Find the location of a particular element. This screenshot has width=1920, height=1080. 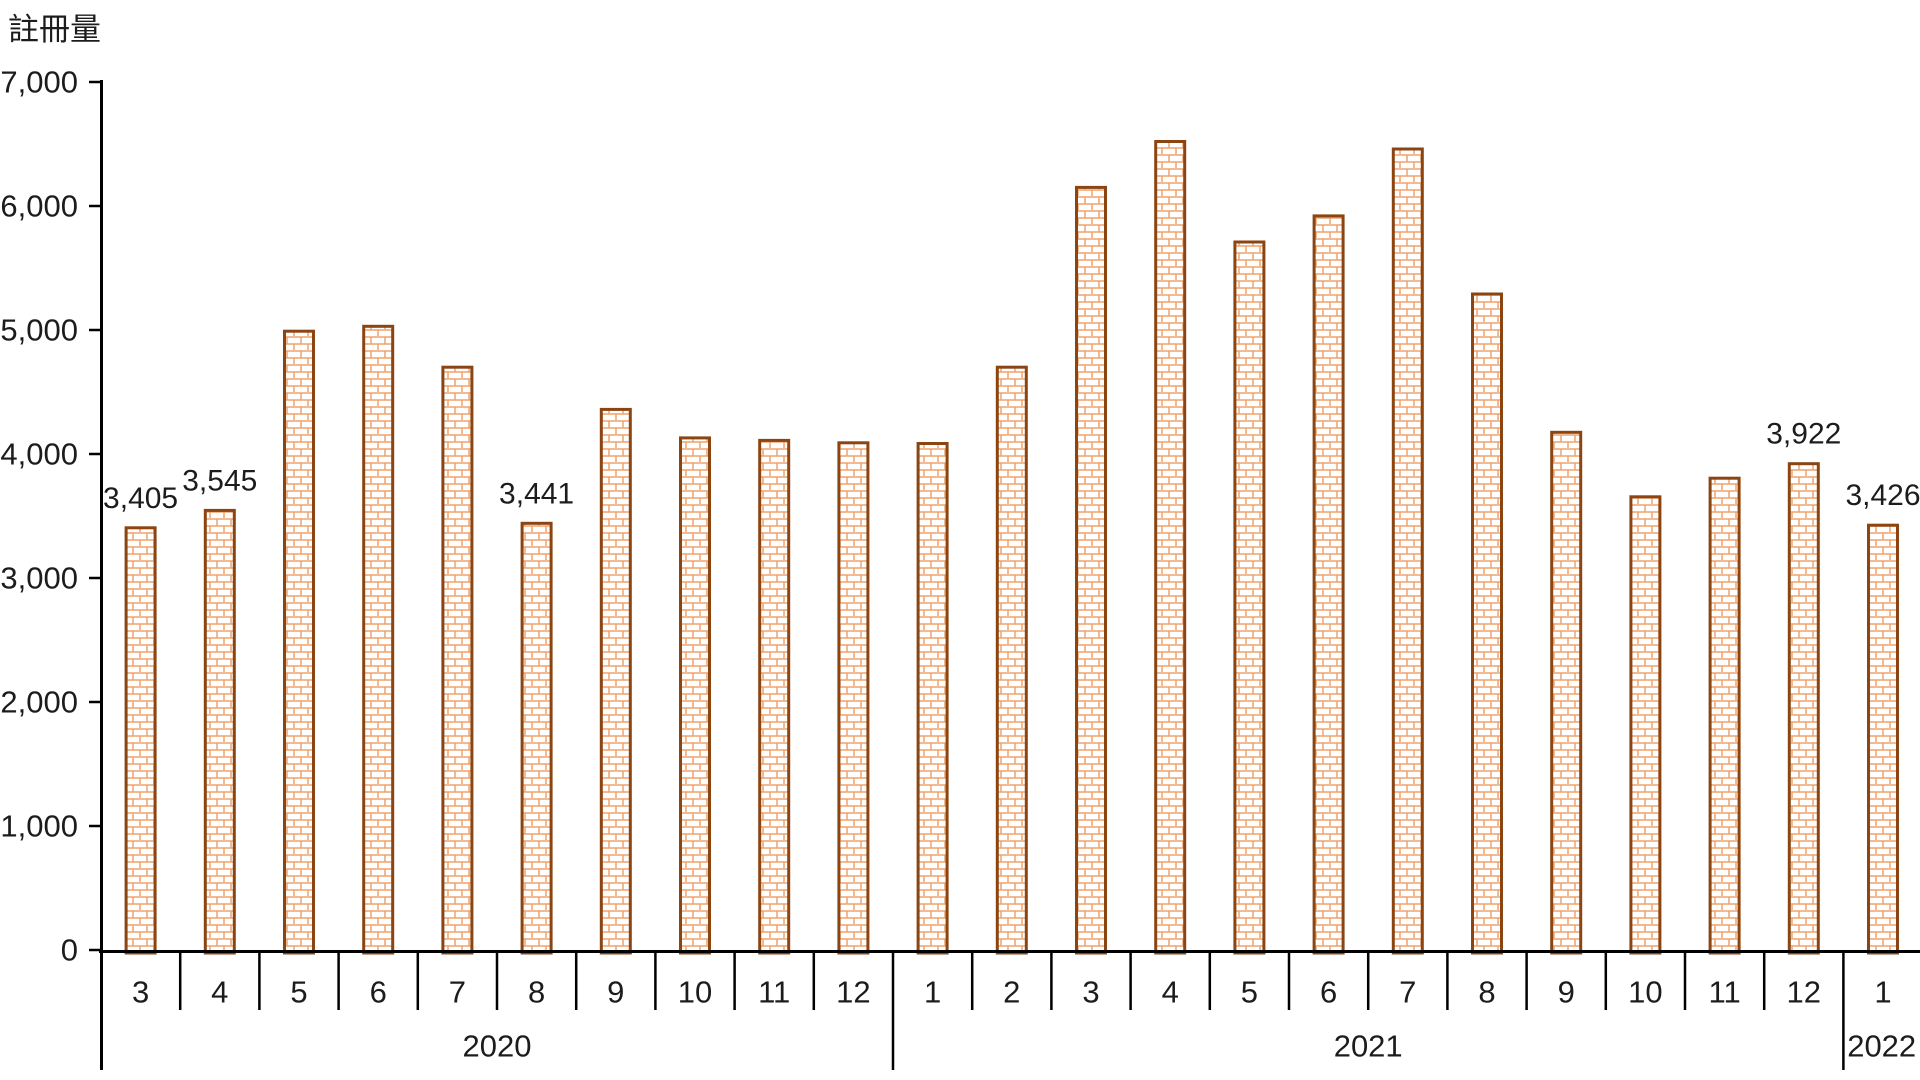

y-axis-group: 0 1,000 2,000 3,000 4,000 5,000 6,000 7,000 is located at coordinates (51, 567).